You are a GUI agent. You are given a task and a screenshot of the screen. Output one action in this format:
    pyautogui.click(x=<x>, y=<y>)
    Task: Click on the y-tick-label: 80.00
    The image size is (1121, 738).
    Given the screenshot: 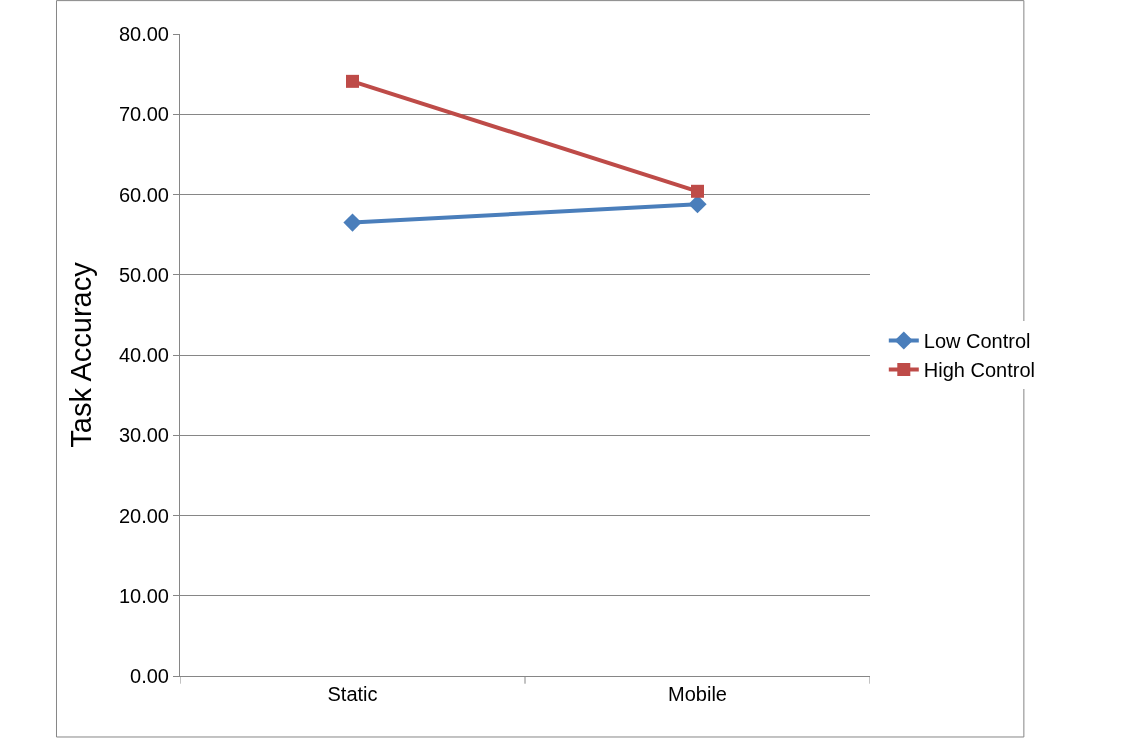 What is the action you would take?
    pyautogui.click(x=143, y=34)
    